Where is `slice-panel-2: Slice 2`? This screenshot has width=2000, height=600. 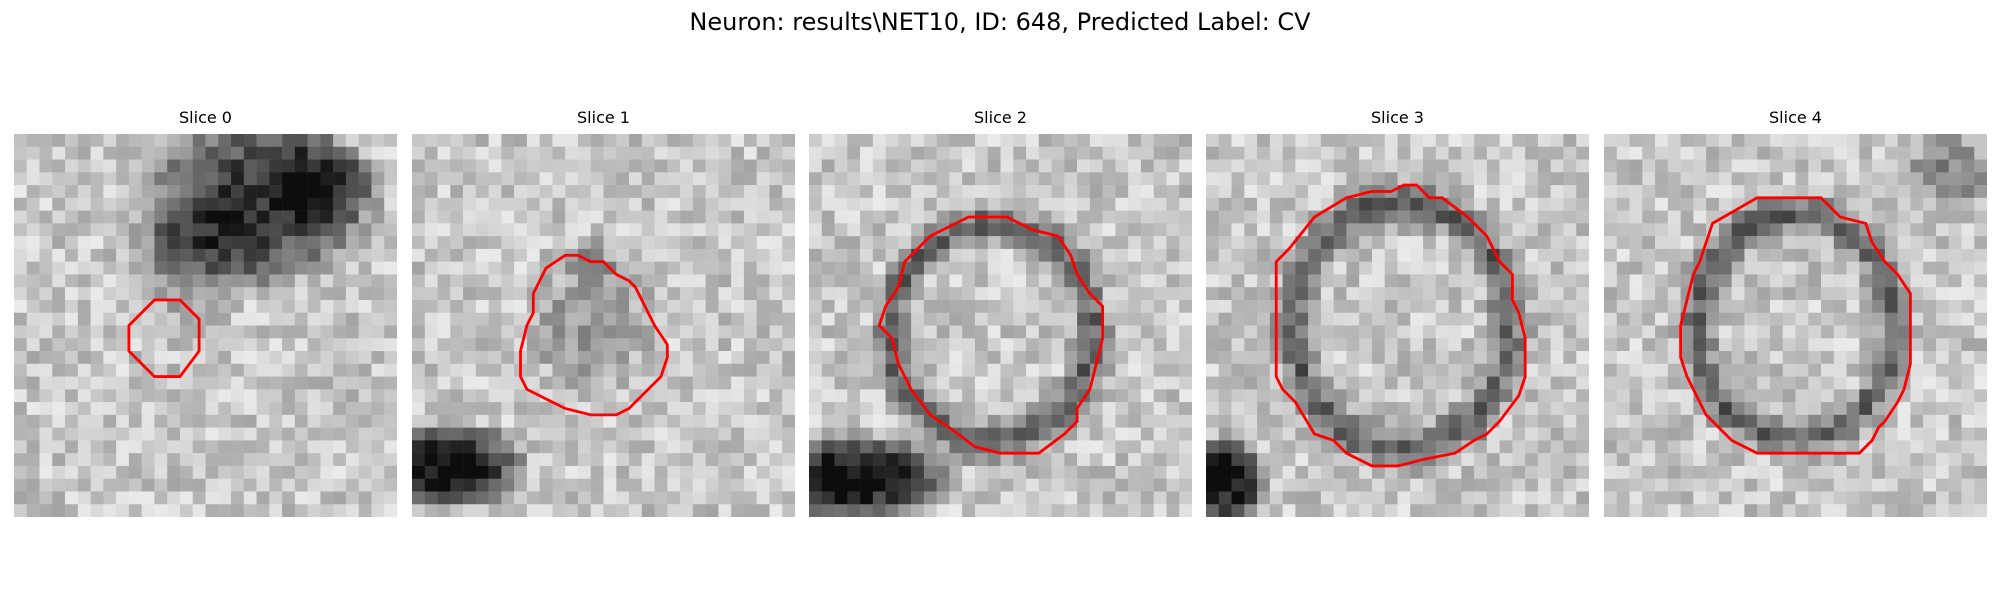
slice-panel-2: Slice 2 is located at coordinates (1000, 118).